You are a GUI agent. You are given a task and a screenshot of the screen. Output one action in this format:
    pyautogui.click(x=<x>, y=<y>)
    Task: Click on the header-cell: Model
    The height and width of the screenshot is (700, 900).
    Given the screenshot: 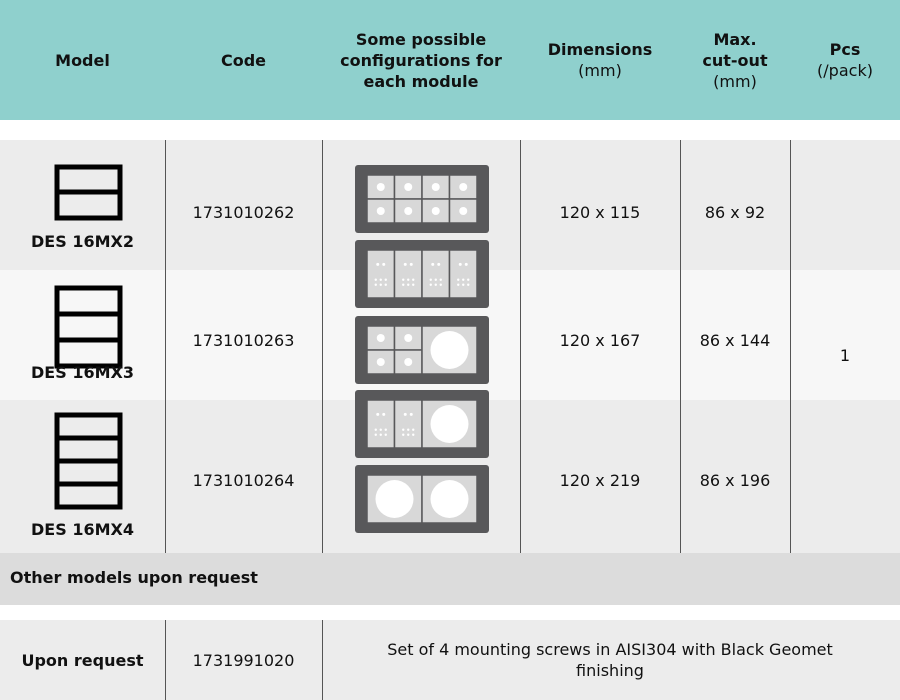 What is the action you would take?
    pyautogui.click(x=82, y=60)
    